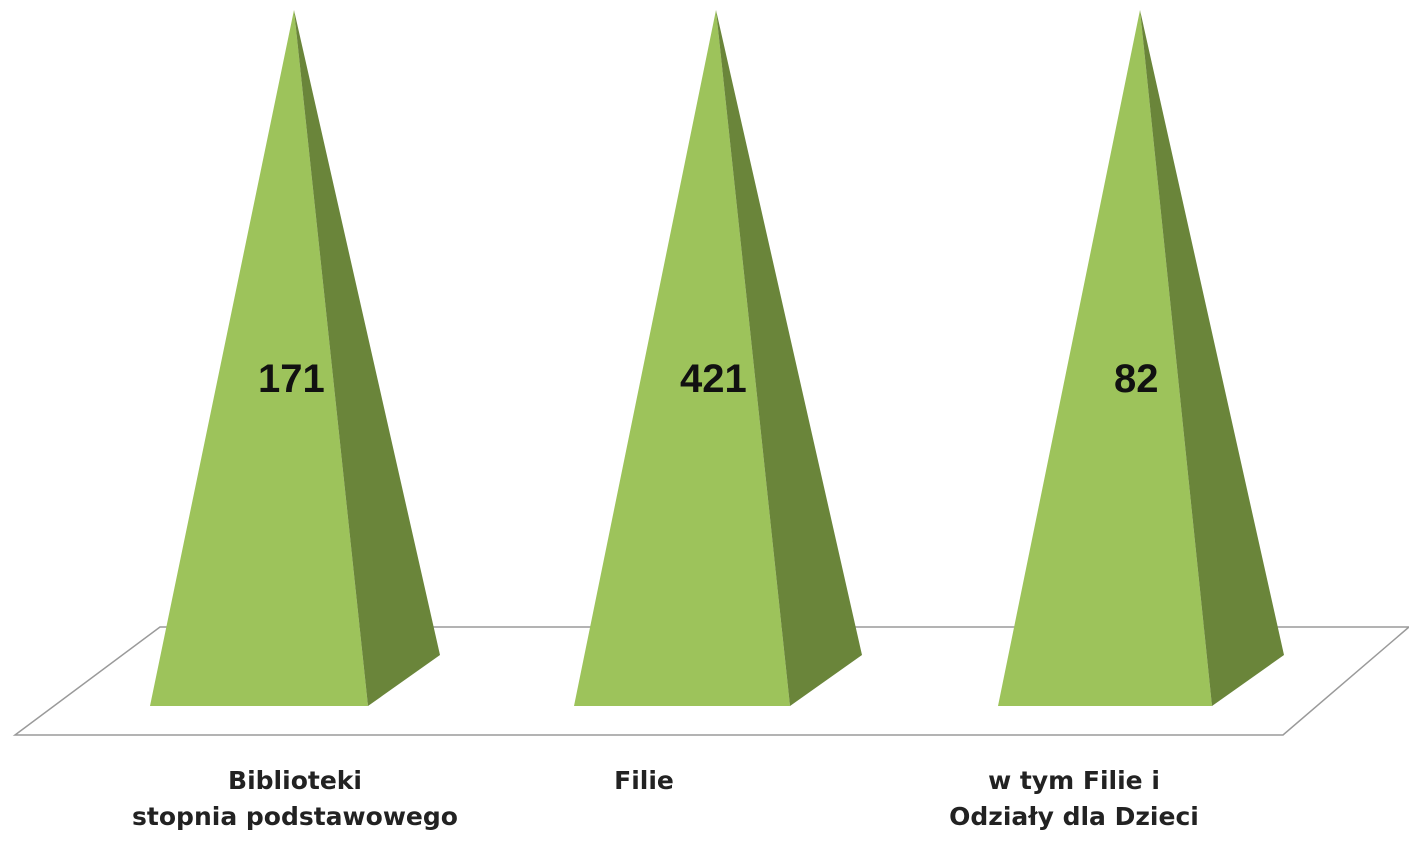 The image size is (1409, 845). What do you see at coordinates (291, 379) in the screenshot?
I see `data-label-0: 171` at bounding box center [291, 379].